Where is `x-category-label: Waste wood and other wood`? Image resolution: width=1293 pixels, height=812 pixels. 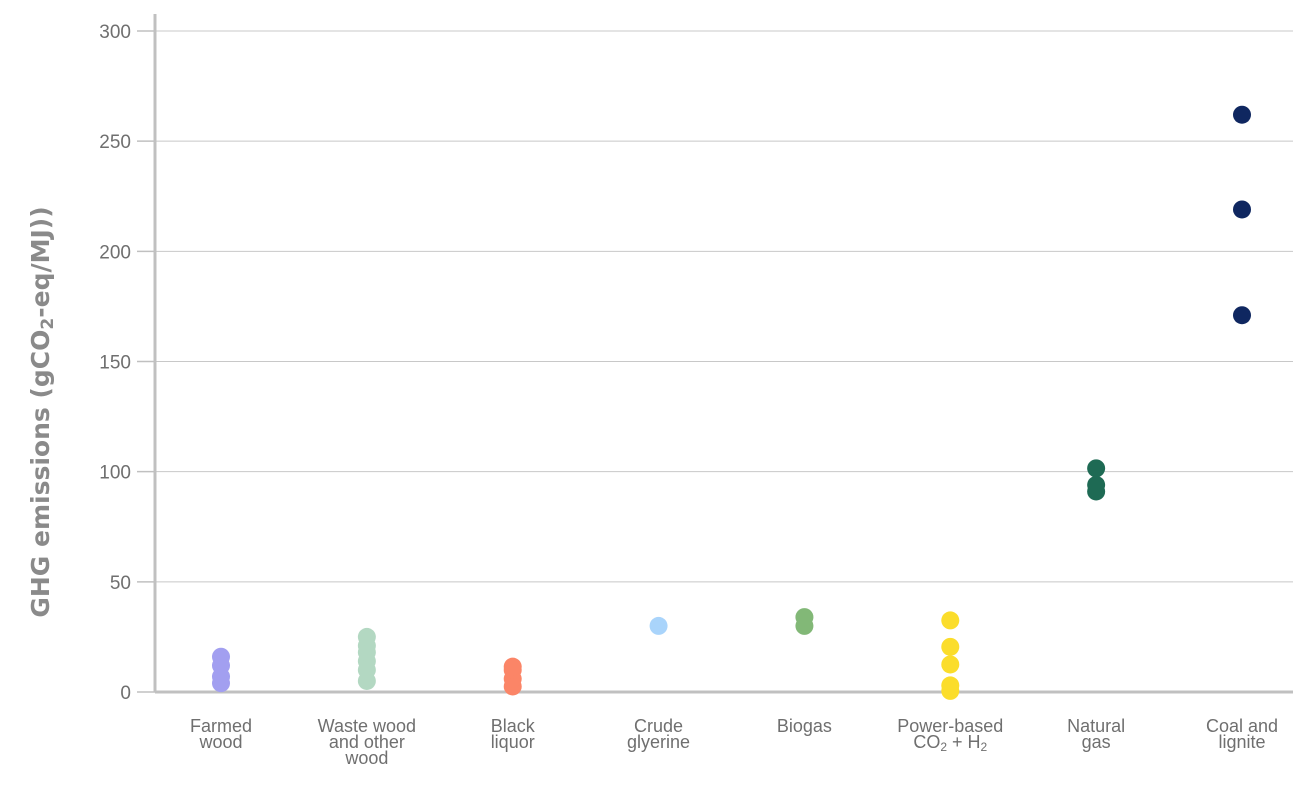
x-category-label: Waste wood and other wood is located at coordinates (367, 742).